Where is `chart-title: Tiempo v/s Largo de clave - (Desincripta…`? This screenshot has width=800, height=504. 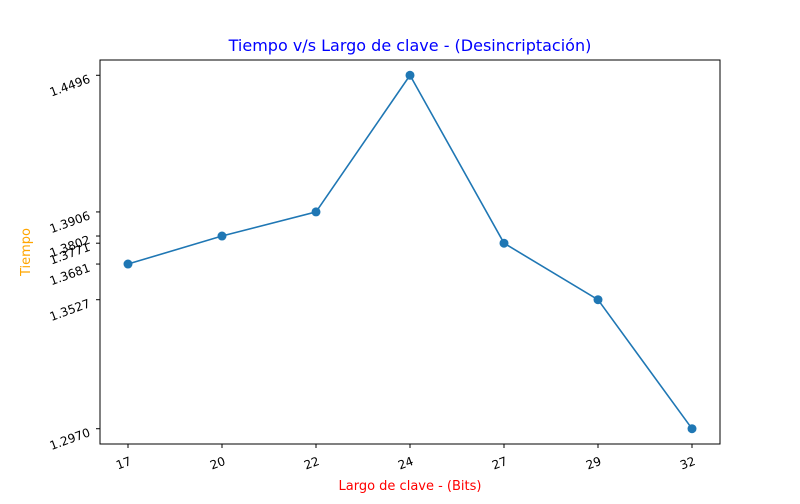 chart-title: Tiempo v/s Largo de clave - (Desincripta… is located at coordinates (410, 45).